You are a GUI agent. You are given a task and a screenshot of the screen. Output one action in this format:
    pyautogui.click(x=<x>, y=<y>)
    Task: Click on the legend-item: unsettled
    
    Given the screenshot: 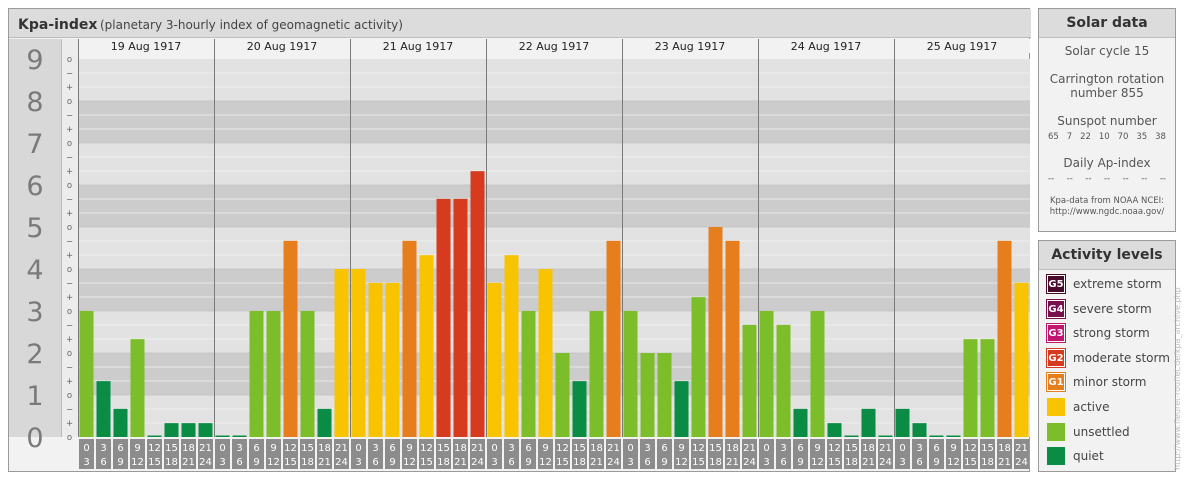 What is the action you would take?
    pyautogui.click(x=1088, y=432)
    